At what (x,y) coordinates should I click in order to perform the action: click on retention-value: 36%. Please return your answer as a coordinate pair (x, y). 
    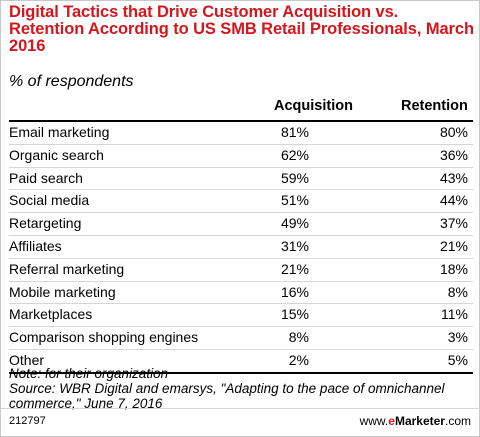
    Looking at the image, I should click on (453, 154).